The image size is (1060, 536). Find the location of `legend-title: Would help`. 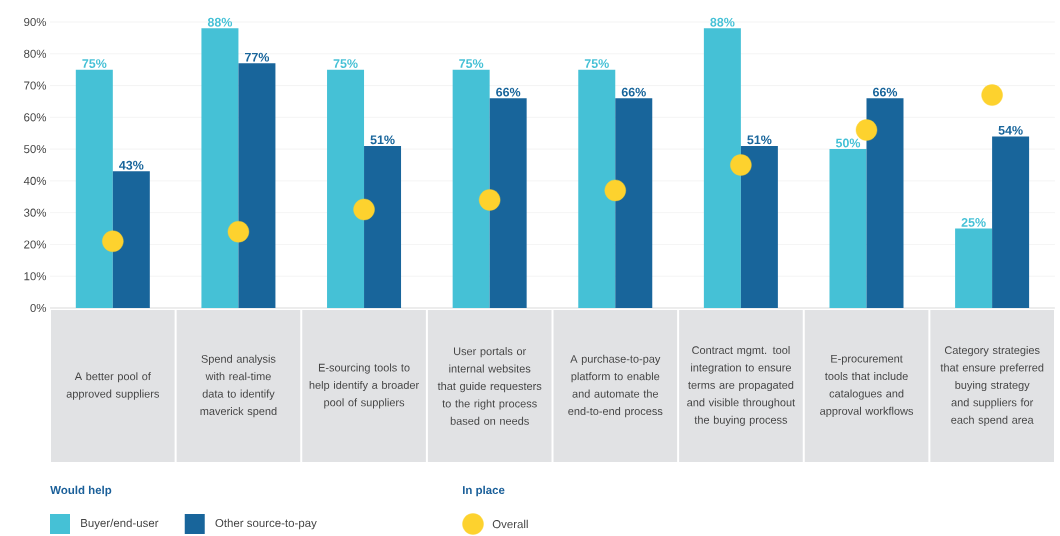

legend-title: Would help is located at coordinates (81, 491).